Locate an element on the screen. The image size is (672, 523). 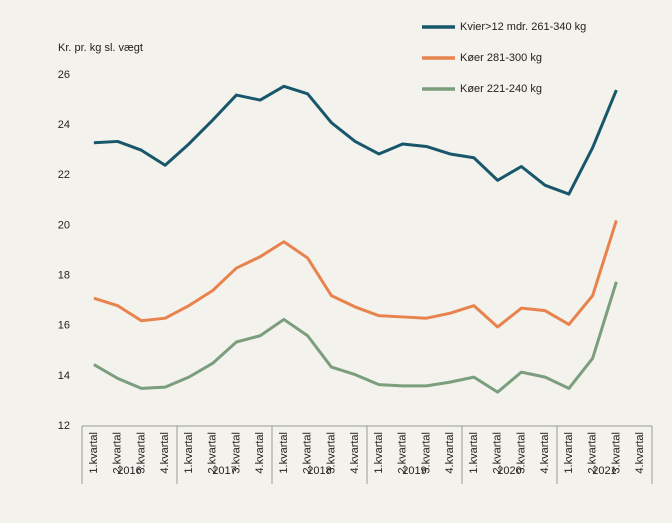
year-label: 2021 is located at coordinates (604, 471).